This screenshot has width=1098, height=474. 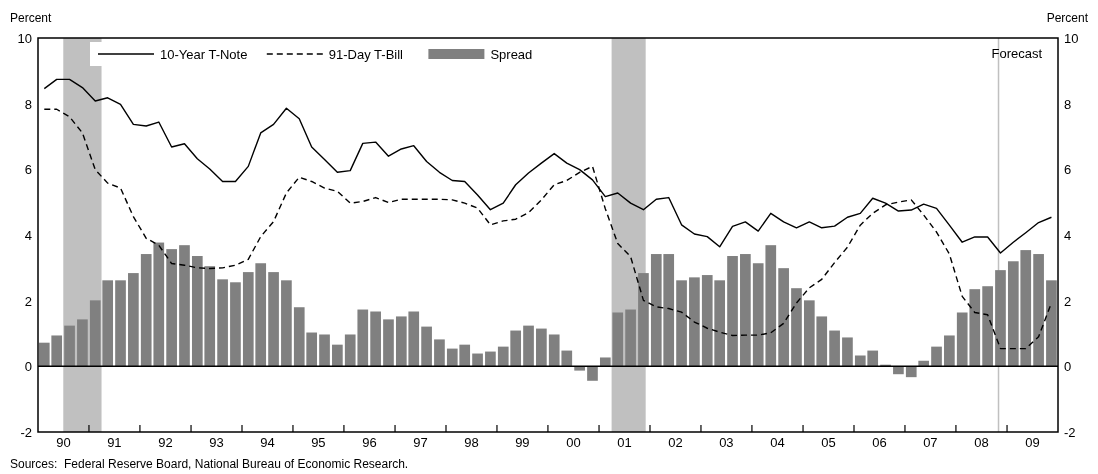 What do you see at coordinates (471, 442) in the screenshot?
I see `x-tick-label: 98` at bounding box center [471, 442].